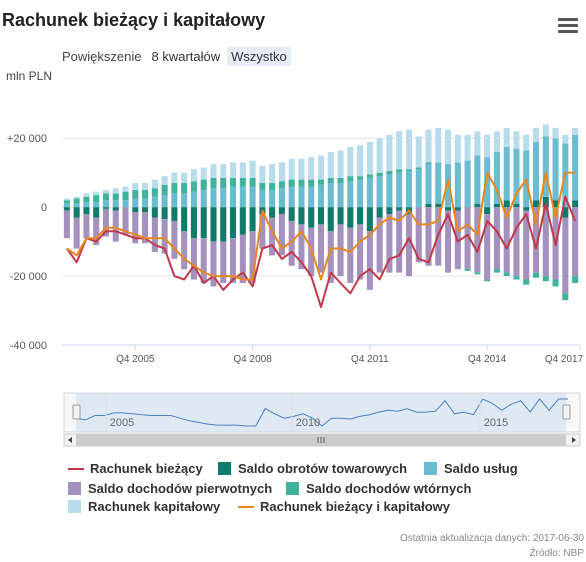 The image size is (586, 562). Describe the element at coordinates (135, 468) in the screenshot. I see `legend-item-rachunek-biezacy: Rachunek bieżący` at that location.